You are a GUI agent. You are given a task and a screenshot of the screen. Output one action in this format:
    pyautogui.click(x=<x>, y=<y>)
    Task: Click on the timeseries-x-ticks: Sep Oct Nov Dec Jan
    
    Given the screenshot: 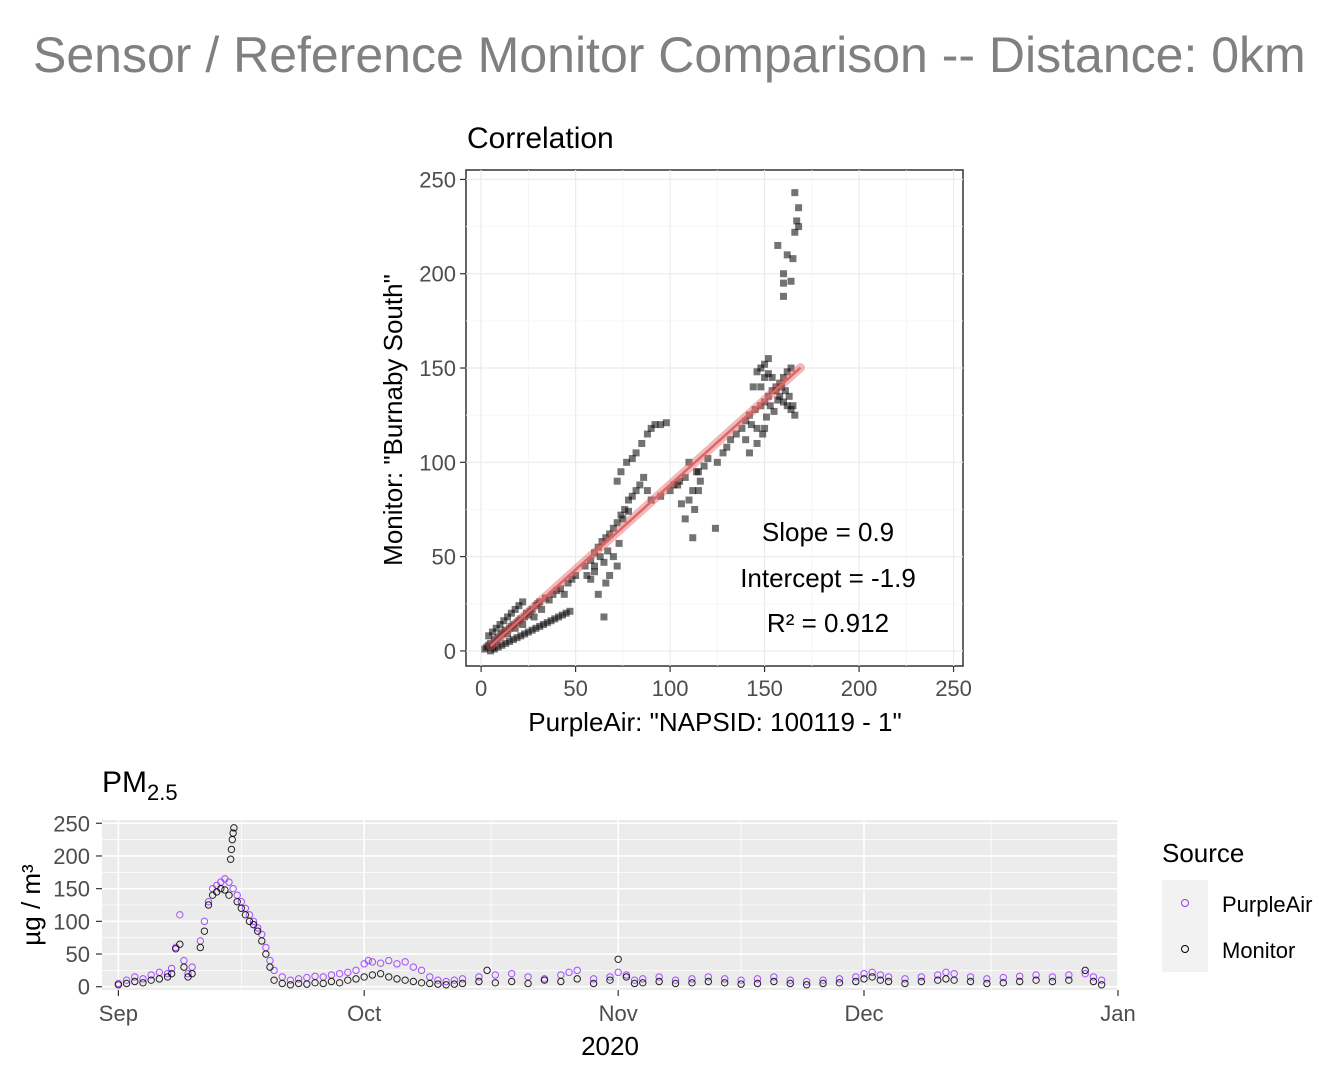 What is the action you would take?
    pyautogui.click(x=617, y=1008)
    